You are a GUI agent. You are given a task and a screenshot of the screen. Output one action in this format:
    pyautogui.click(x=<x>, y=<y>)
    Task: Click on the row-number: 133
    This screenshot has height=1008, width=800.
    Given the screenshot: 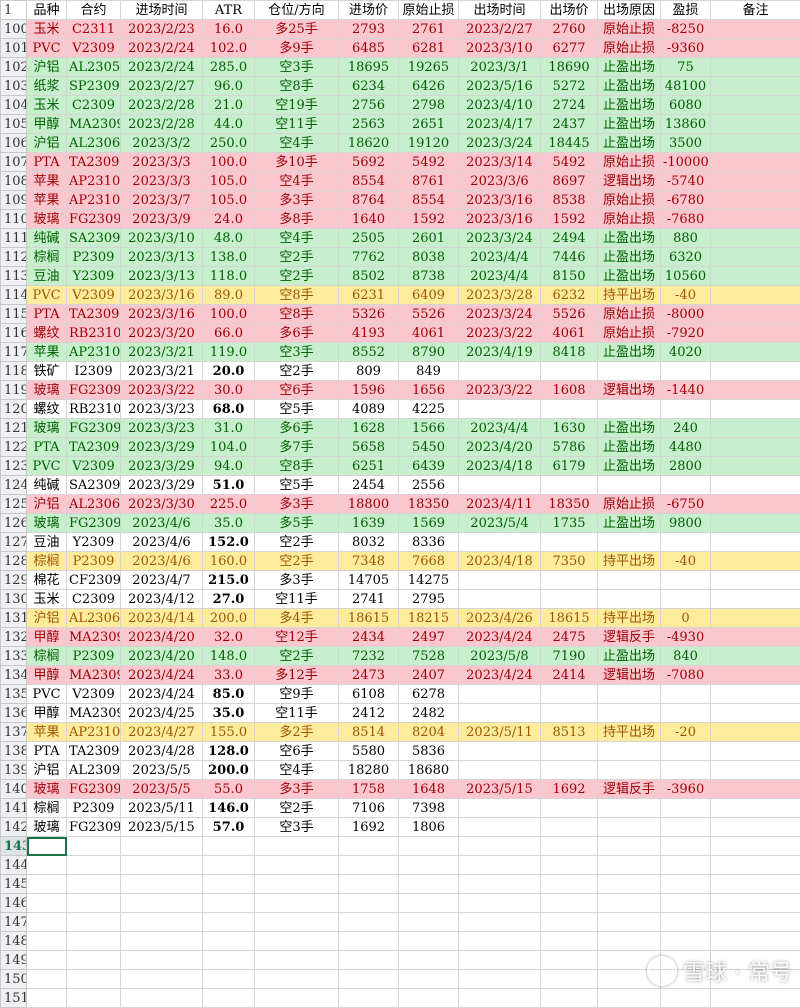 What is the action you would take?
    pyautogui.click(x=14, y=656)
    